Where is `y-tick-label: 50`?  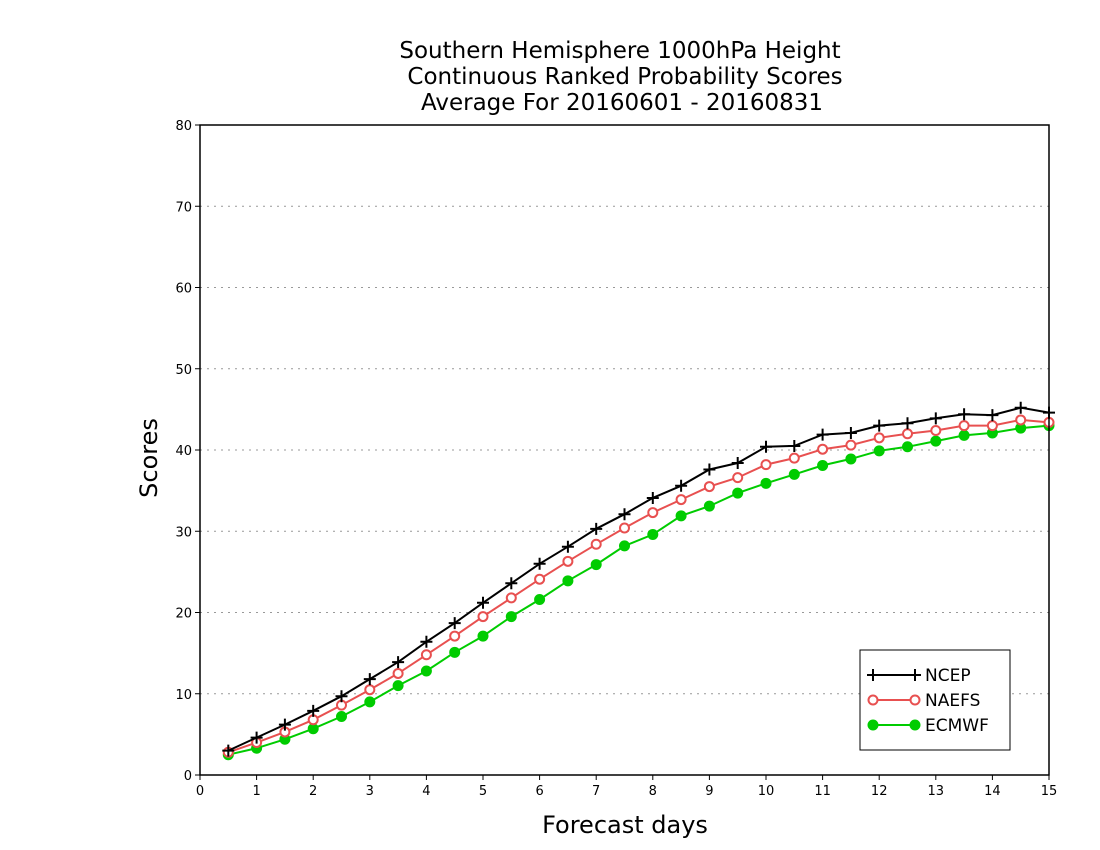 y-tick-label: 50 is located at coordinates (183, 370).